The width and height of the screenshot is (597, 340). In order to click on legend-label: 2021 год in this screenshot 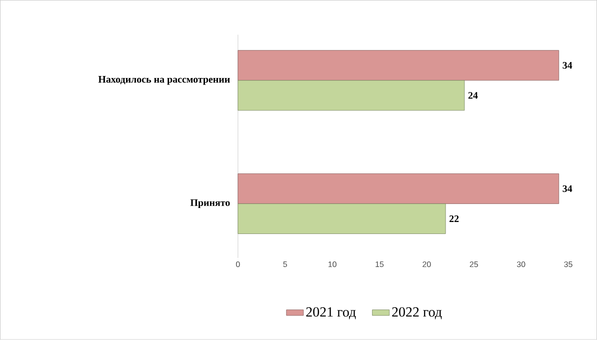, I will do `click(331, 313)`.